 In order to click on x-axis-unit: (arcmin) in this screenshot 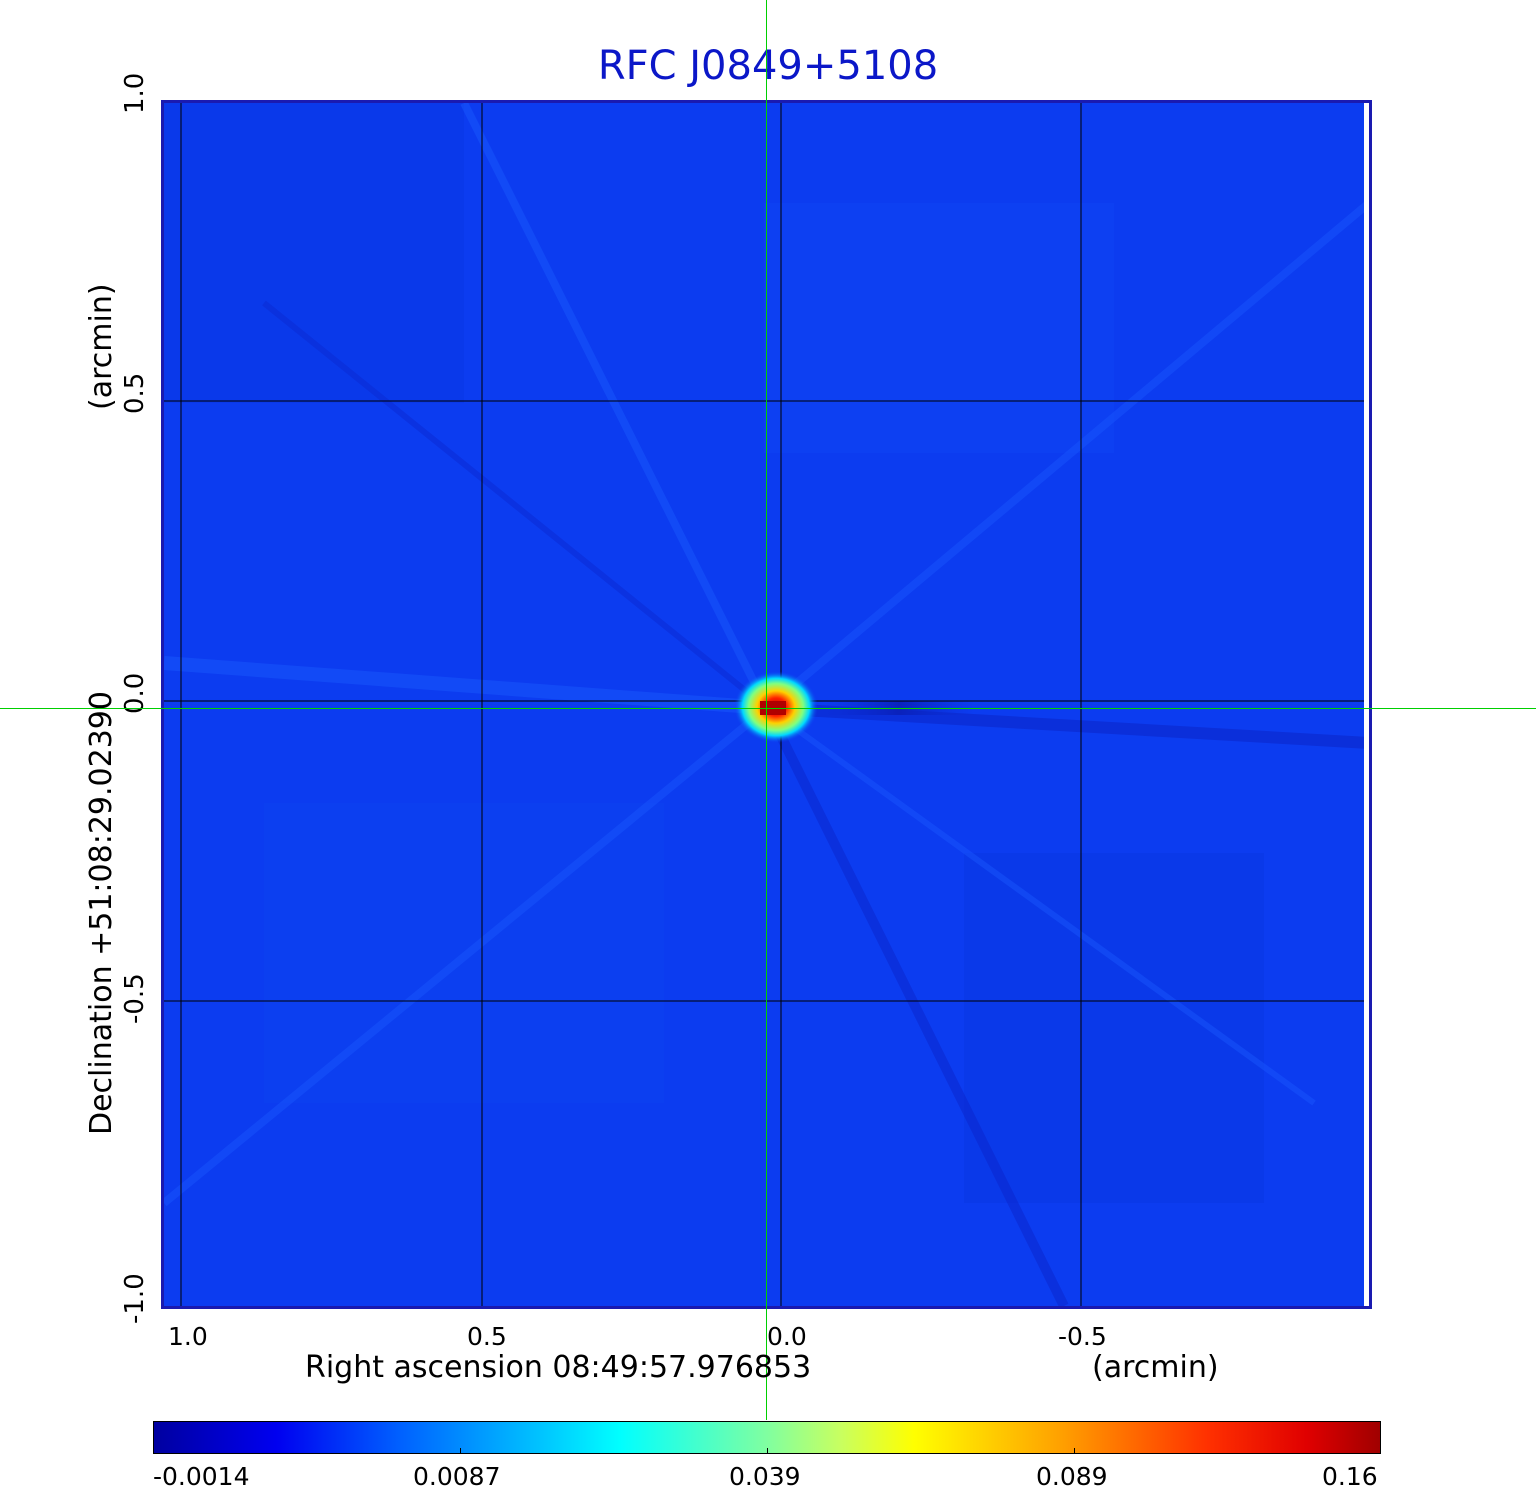, I will do `click(1155, 1367)`.